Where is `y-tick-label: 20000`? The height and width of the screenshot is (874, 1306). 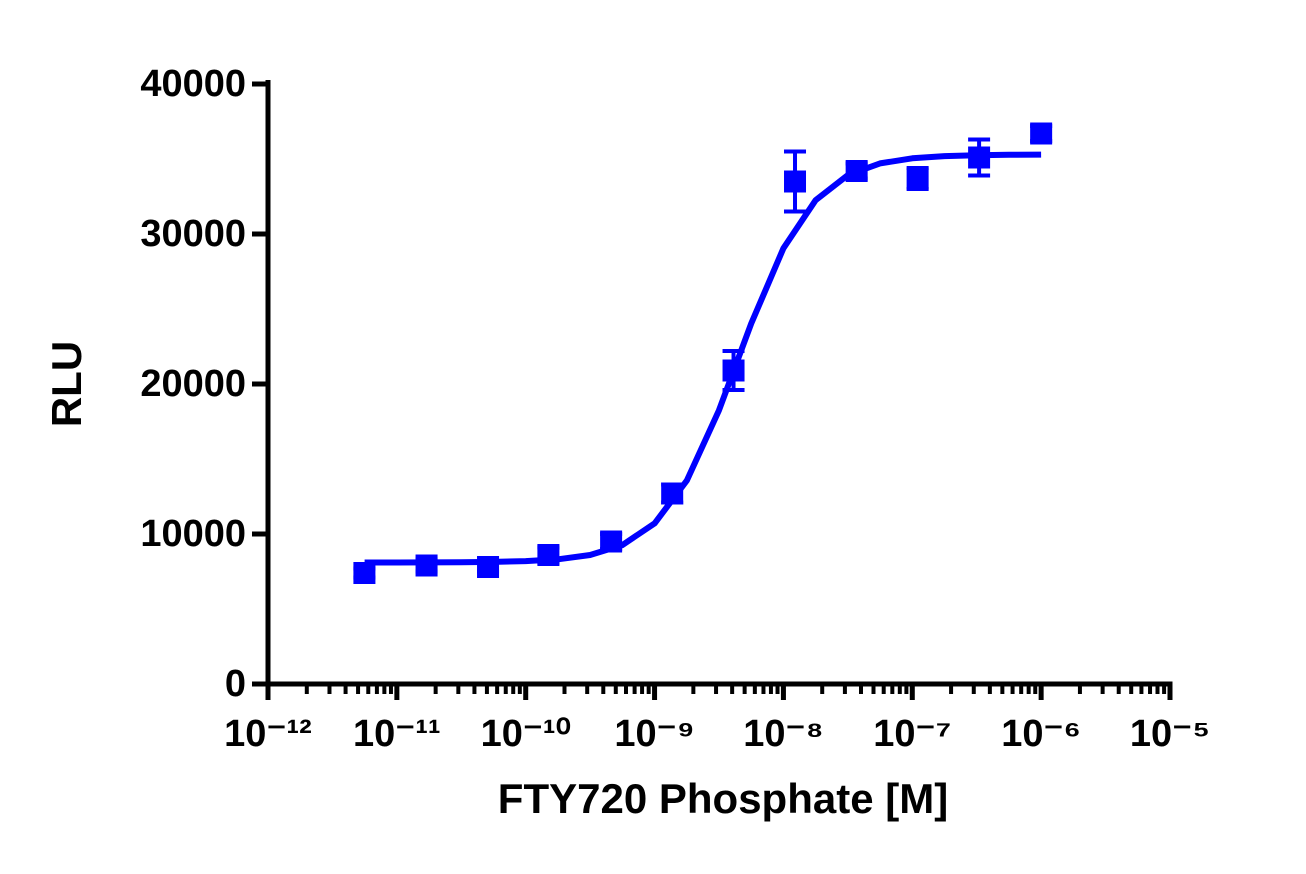
y-tick-label: 20000 is located at coordinates (193, 384).